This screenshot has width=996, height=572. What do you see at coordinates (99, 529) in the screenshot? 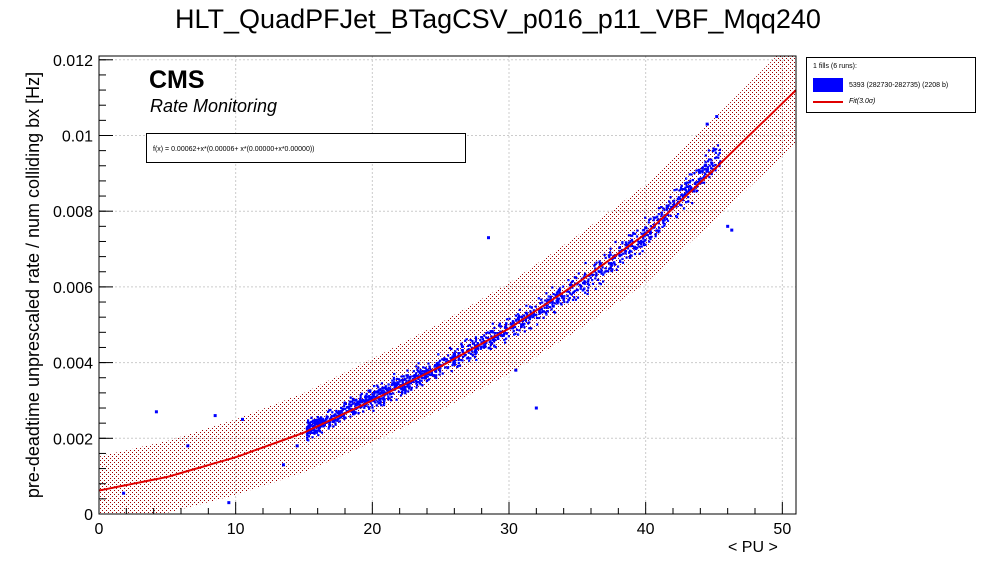
I see `x-tick-label: 0` at bounding box center [99, 529].